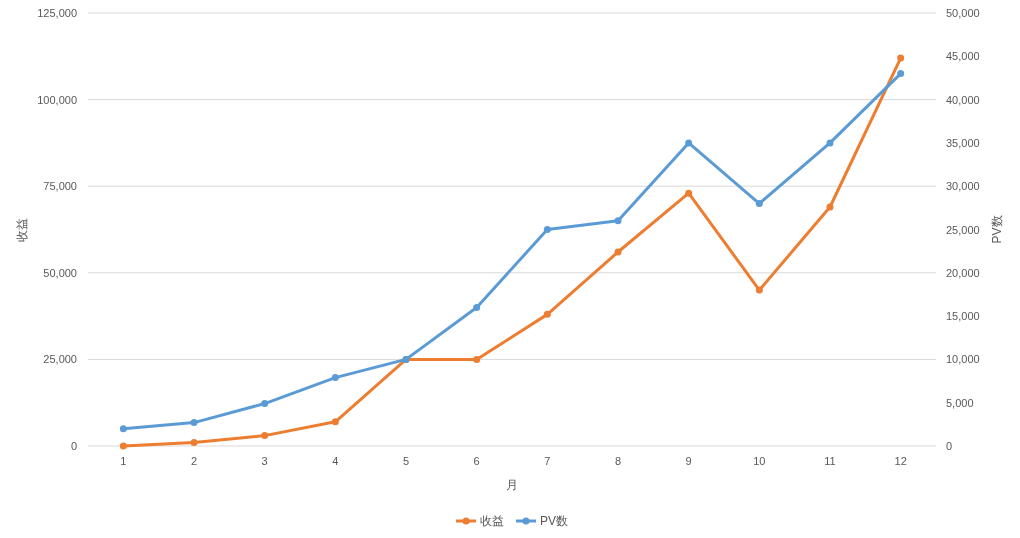 The height and width of the screenshot is (538, 1020). I want to click on y2-tick-label: 5,000, so click(960, 402).